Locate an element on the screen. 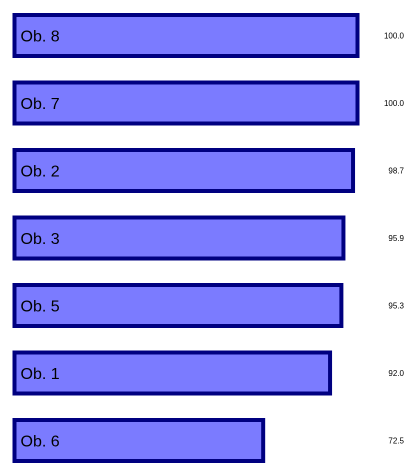 Image resolution: width=407 pixels, height=464 pixels. category-label: Ob. 1 is located at coordinates (40, 374).